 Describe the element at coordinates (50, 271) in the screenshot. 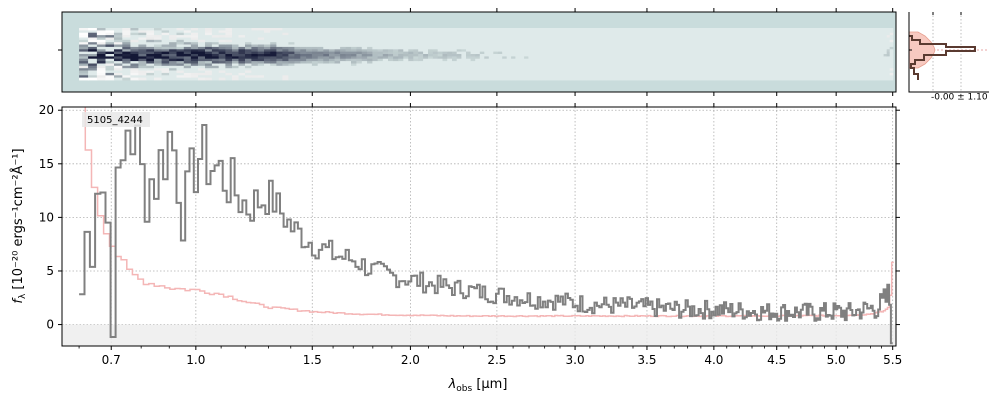

I see `y-tick-label-1: 5` at that location.